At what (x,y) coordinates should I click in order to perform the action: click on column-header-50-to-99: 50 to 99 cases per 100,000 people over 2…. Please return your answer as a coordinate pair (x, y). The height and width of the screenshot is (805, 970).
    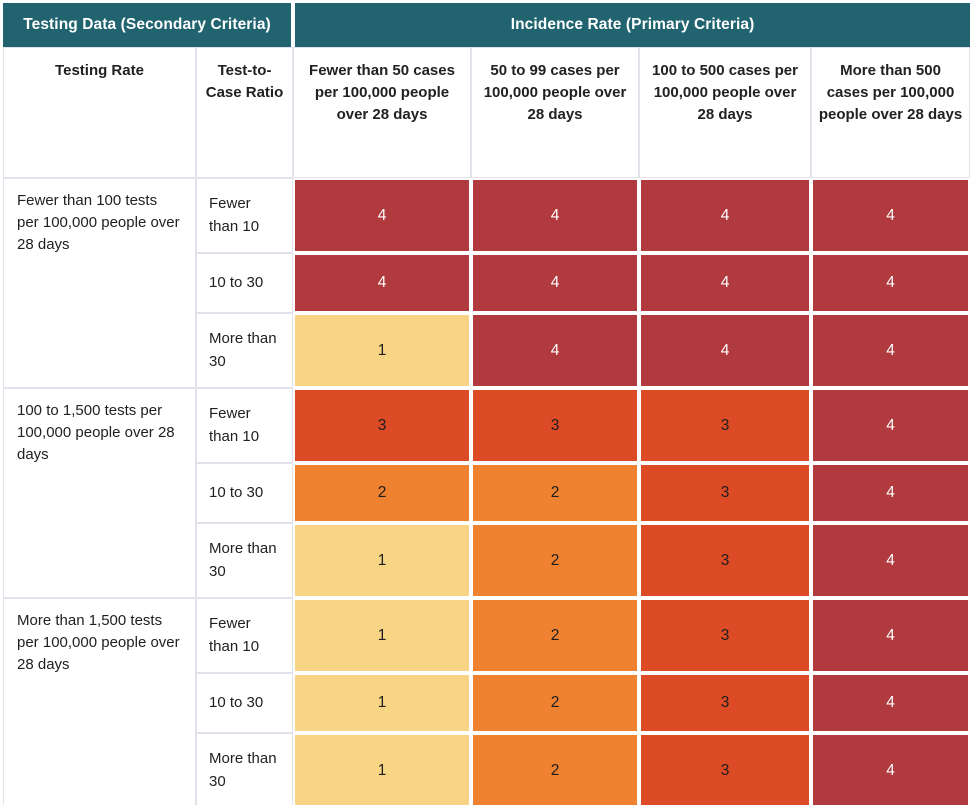
    Looking at the image, I should click on (555, 112).